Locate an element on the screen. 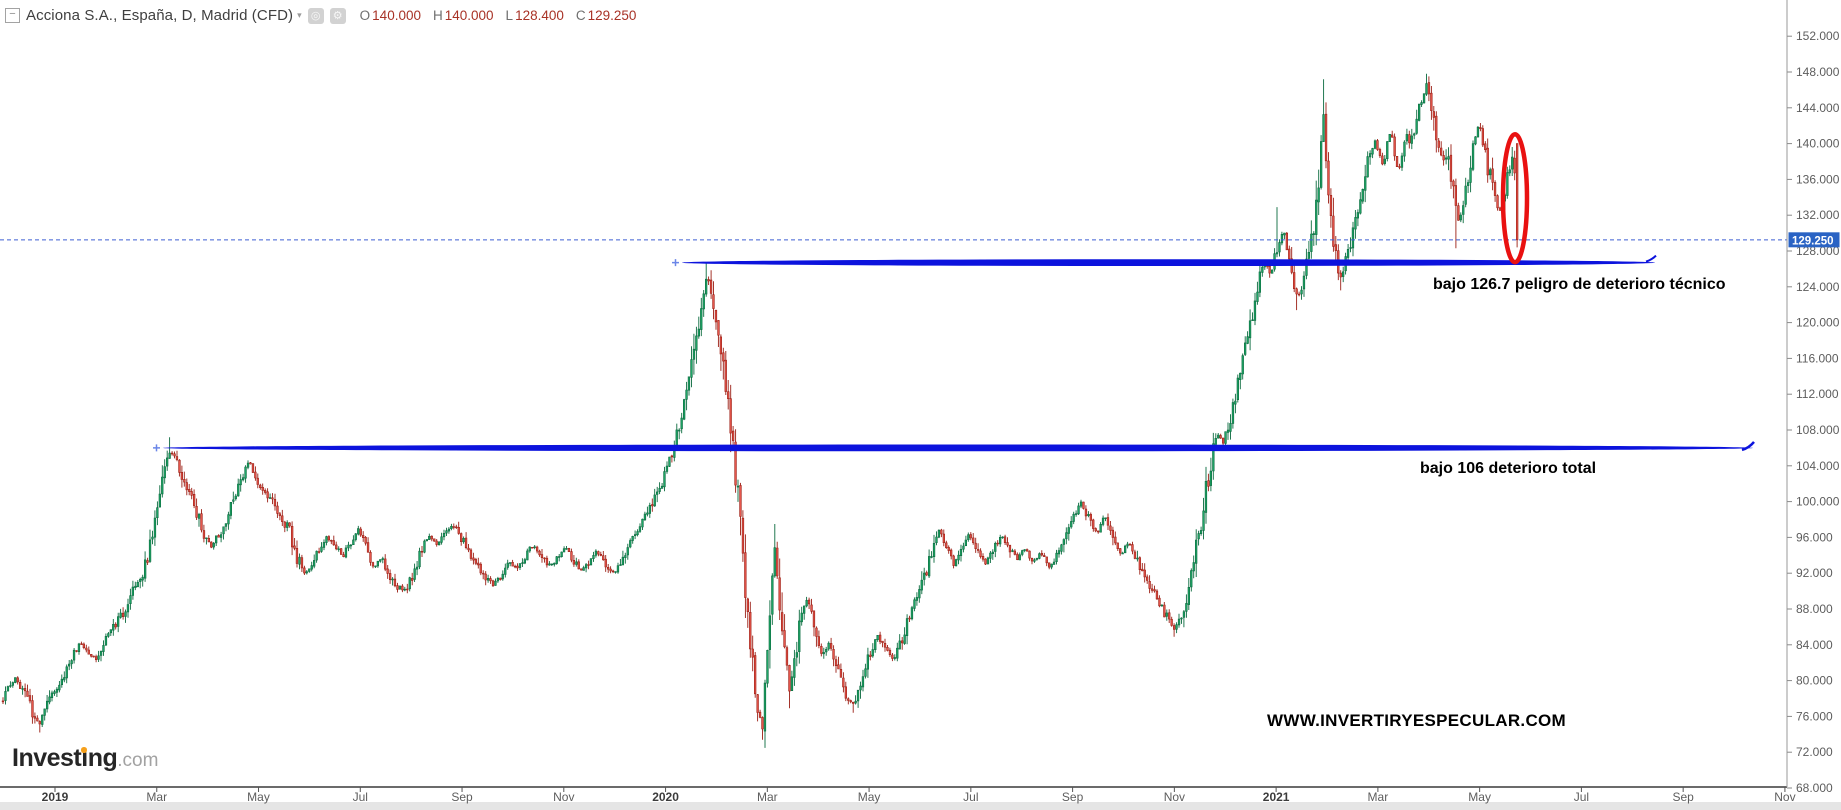  price-tick-label: 96.000 is located at coordinates (1814, 537).